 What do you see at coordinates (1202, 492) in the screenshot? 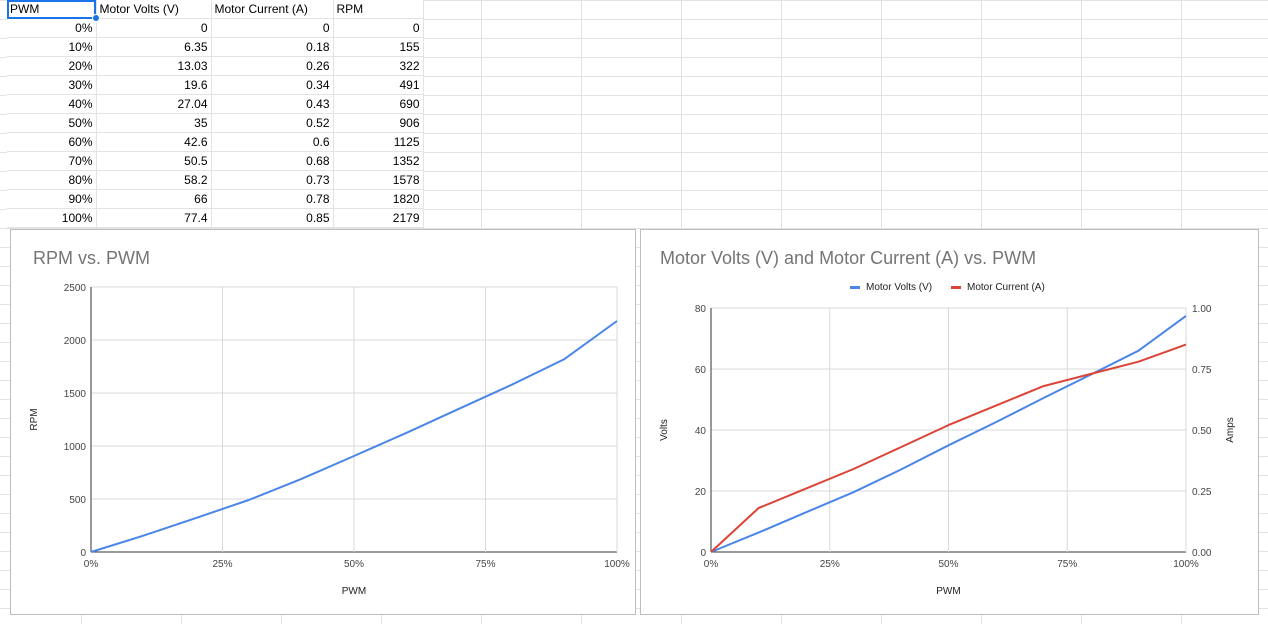
I see `y2-tick-label: 0.25` at bounding box center [1202, 492].